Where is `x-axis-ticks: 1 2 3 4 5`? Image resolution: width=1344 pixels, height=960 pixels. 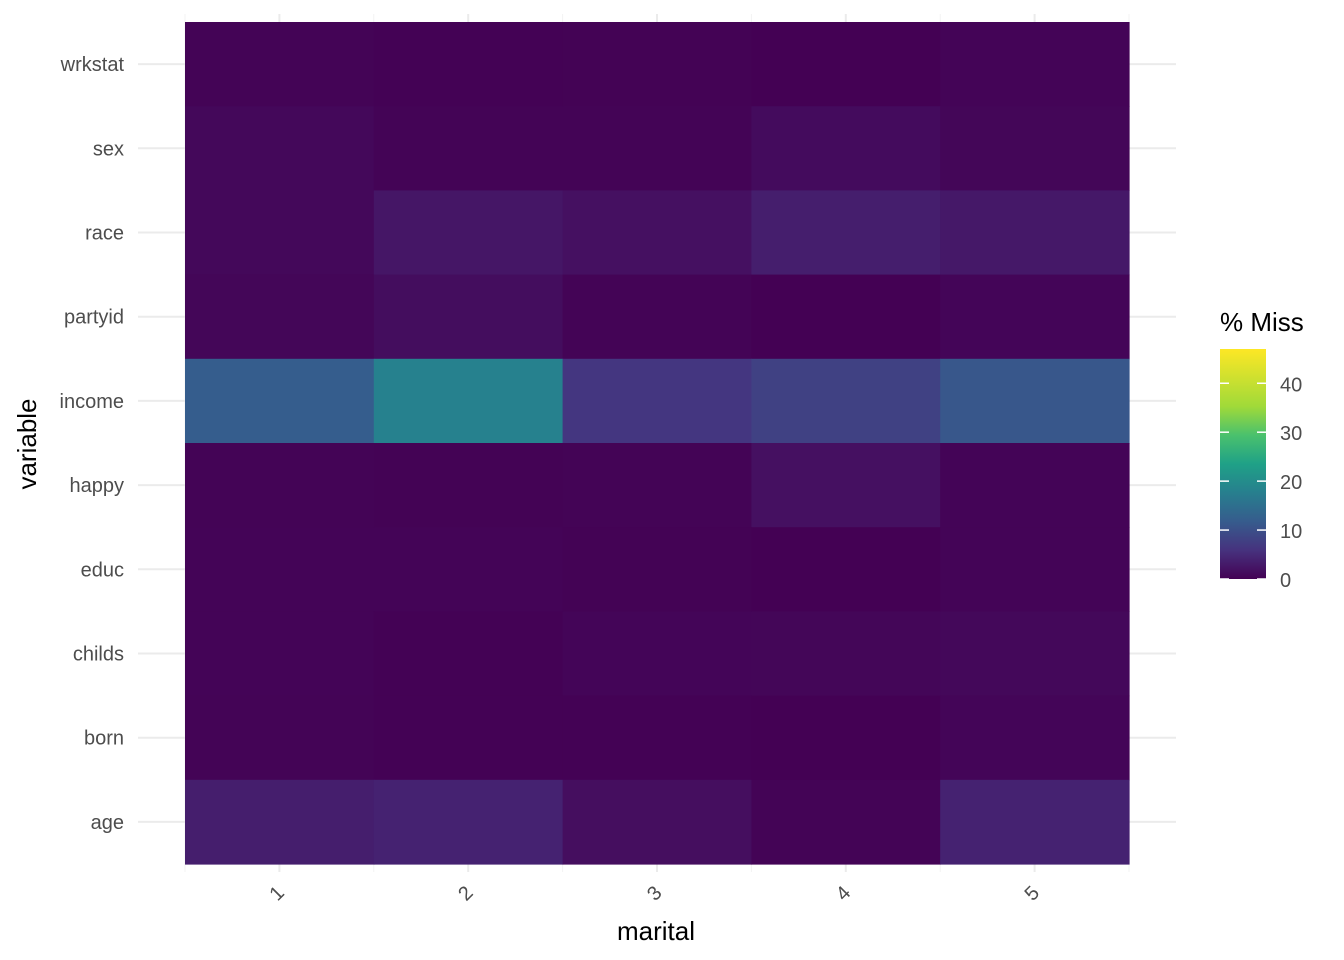
x-axis-ticks: 1 2 3 4 5 is located at coordinates (654, 893).